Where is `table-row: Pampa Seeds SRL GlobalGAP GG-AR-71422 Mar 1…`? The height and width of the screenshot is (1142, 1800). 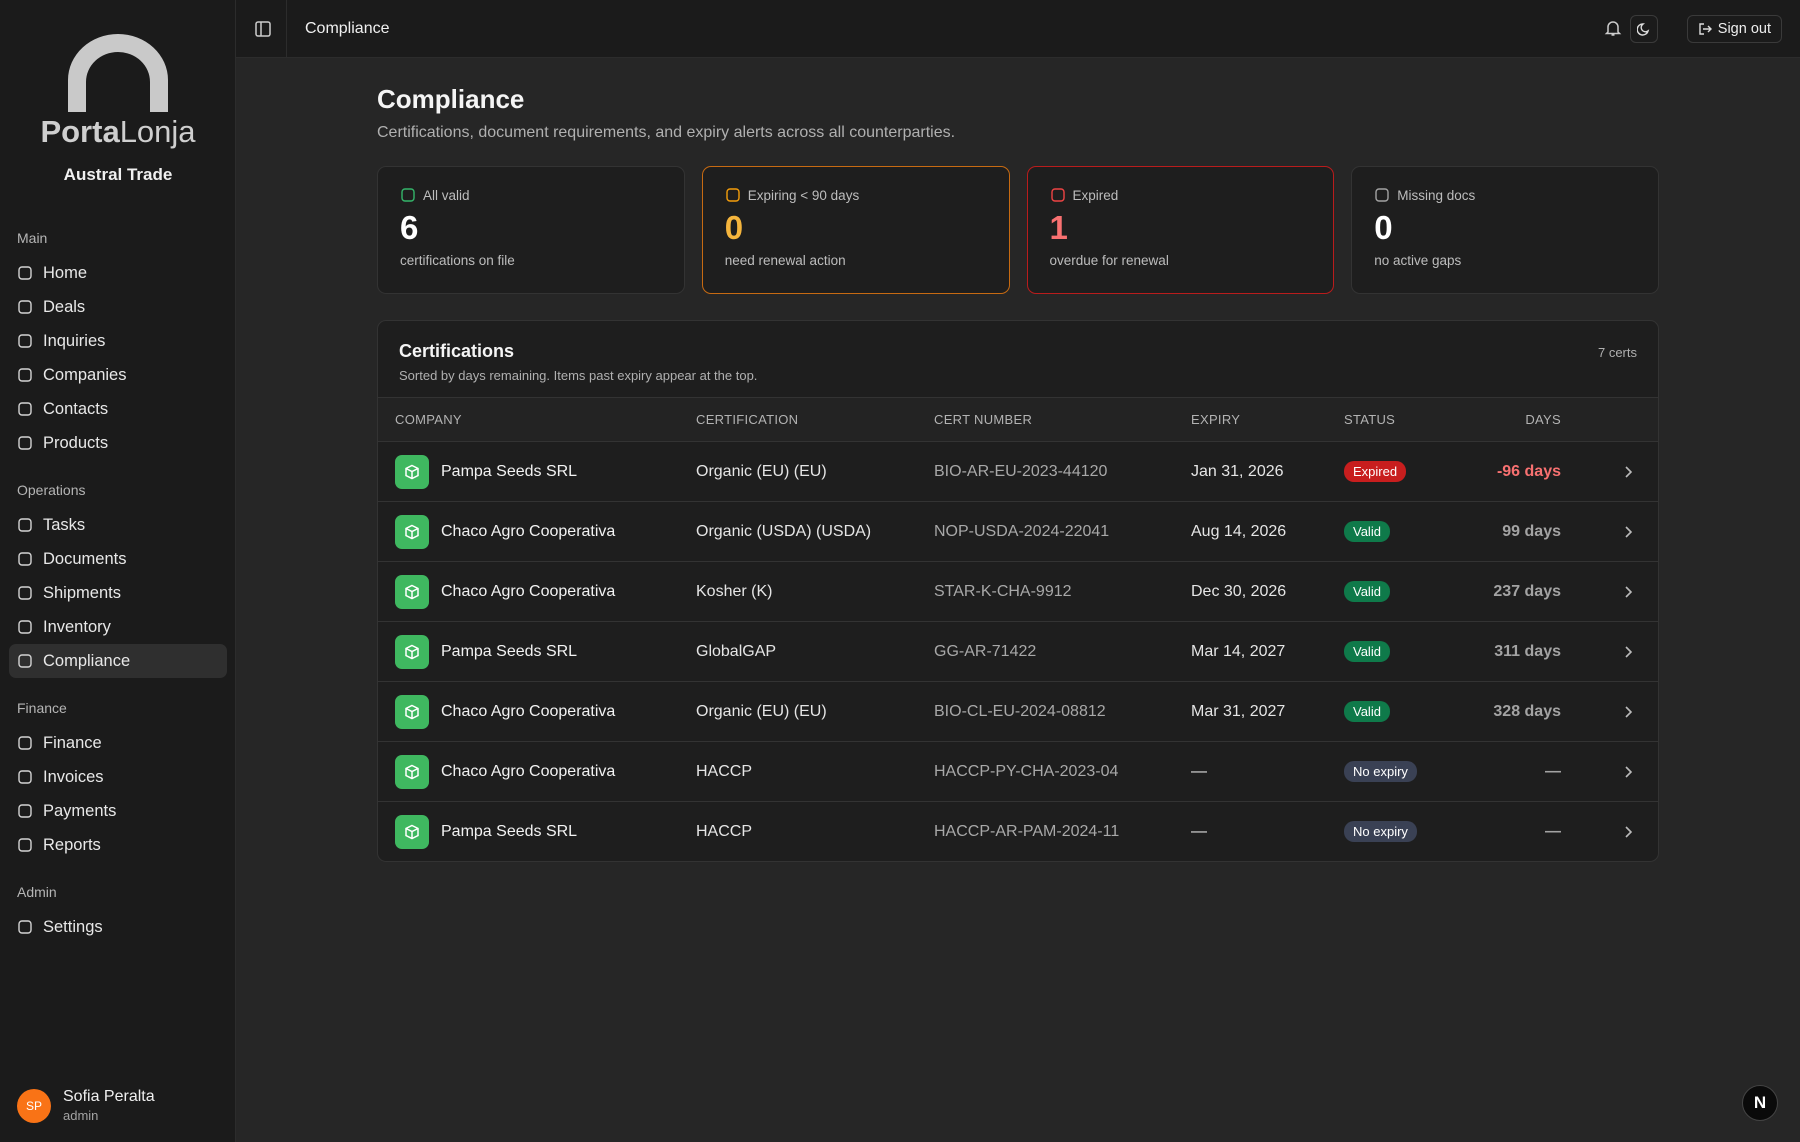 table-row: Pampa Seeds SRL GlobalGAP GG-AR-71422 Mar 1… is located at coordinates (1018, 651).